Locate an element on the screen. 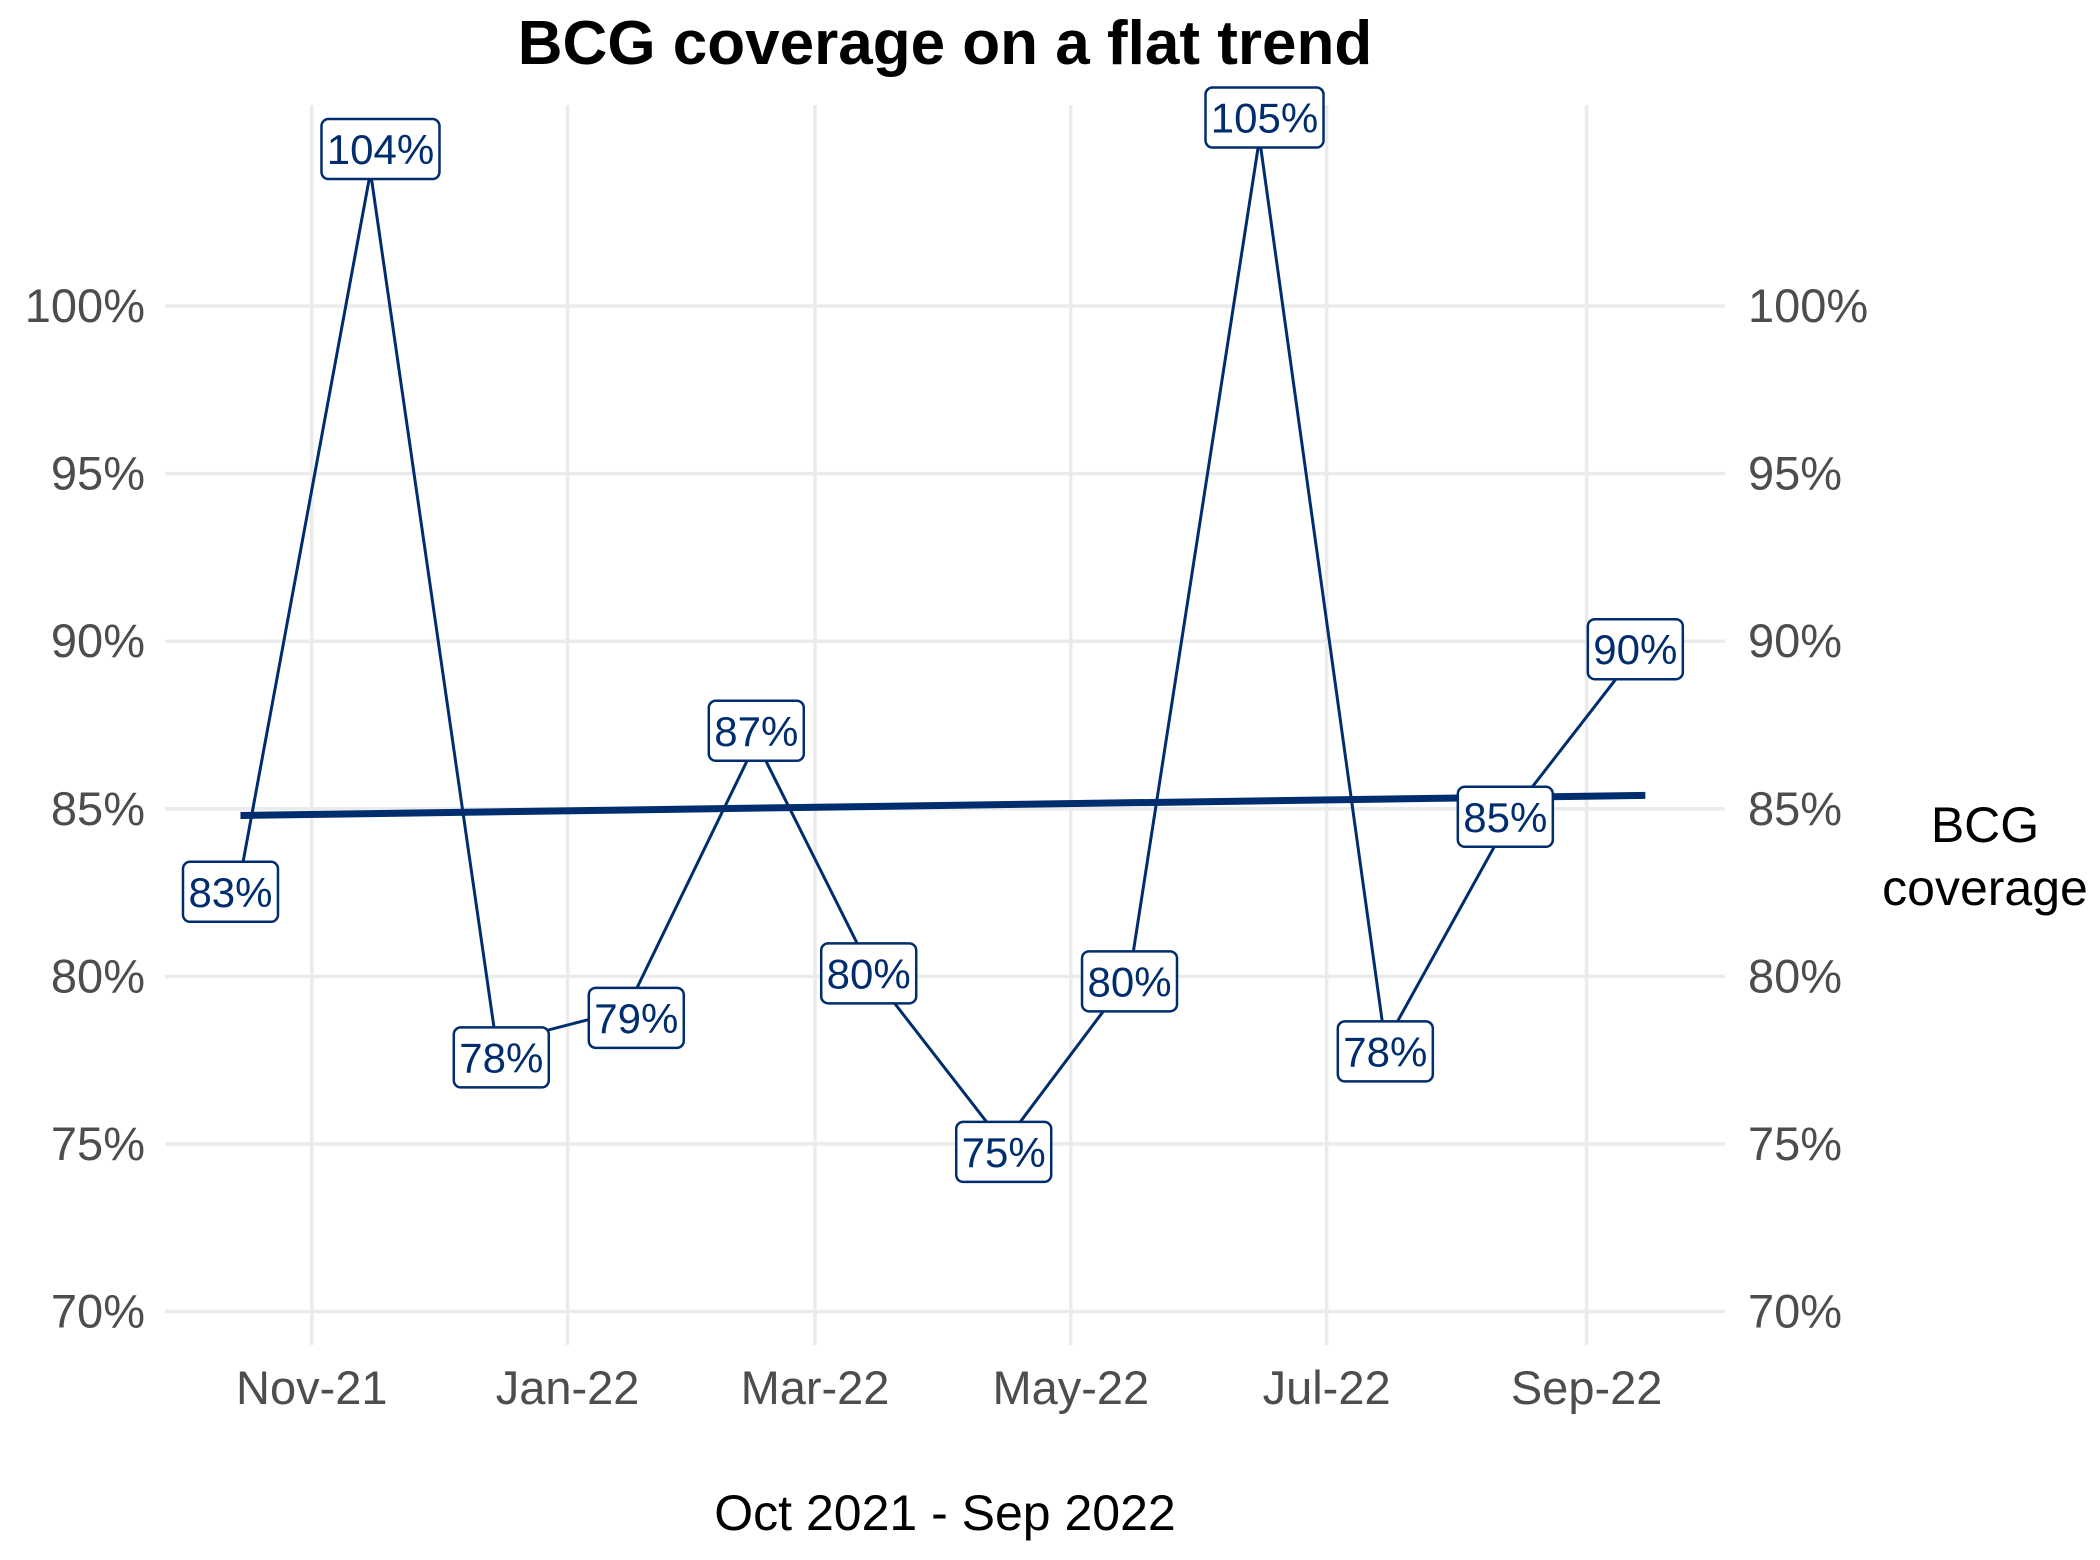  x-tick-label: Nov-21 is located at coordinates (312, 1387).